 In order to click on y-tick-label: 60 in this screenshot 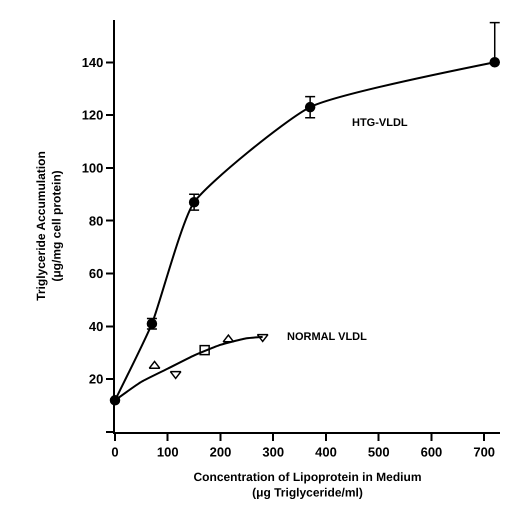, I will do `click(96, 274)`.